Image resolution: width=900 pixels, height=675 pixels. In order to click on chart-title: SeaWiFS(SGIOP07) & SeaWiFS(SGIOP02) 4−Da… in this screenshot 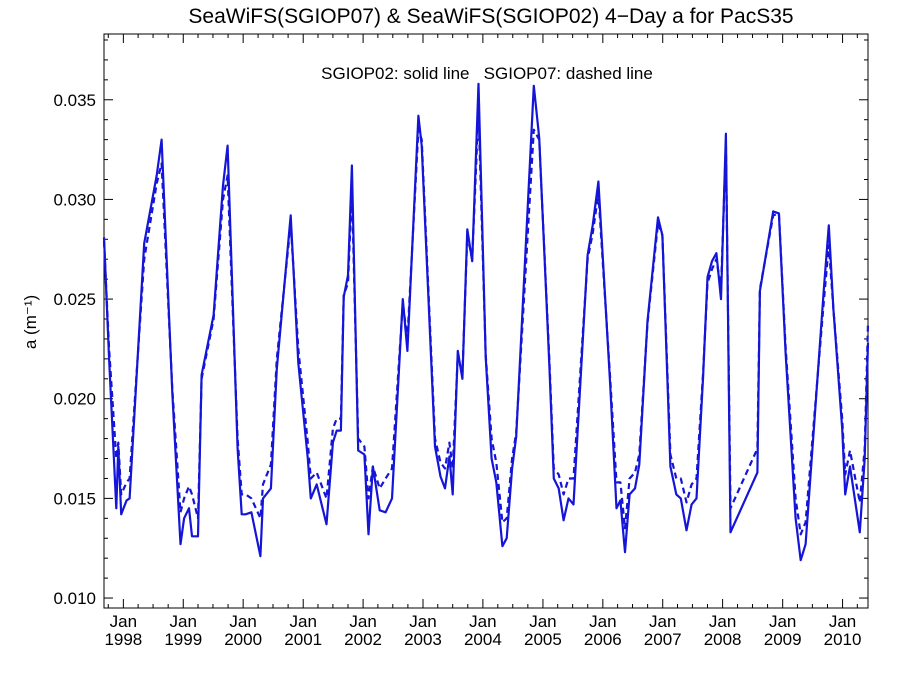, I will do `click(490, 16)`.